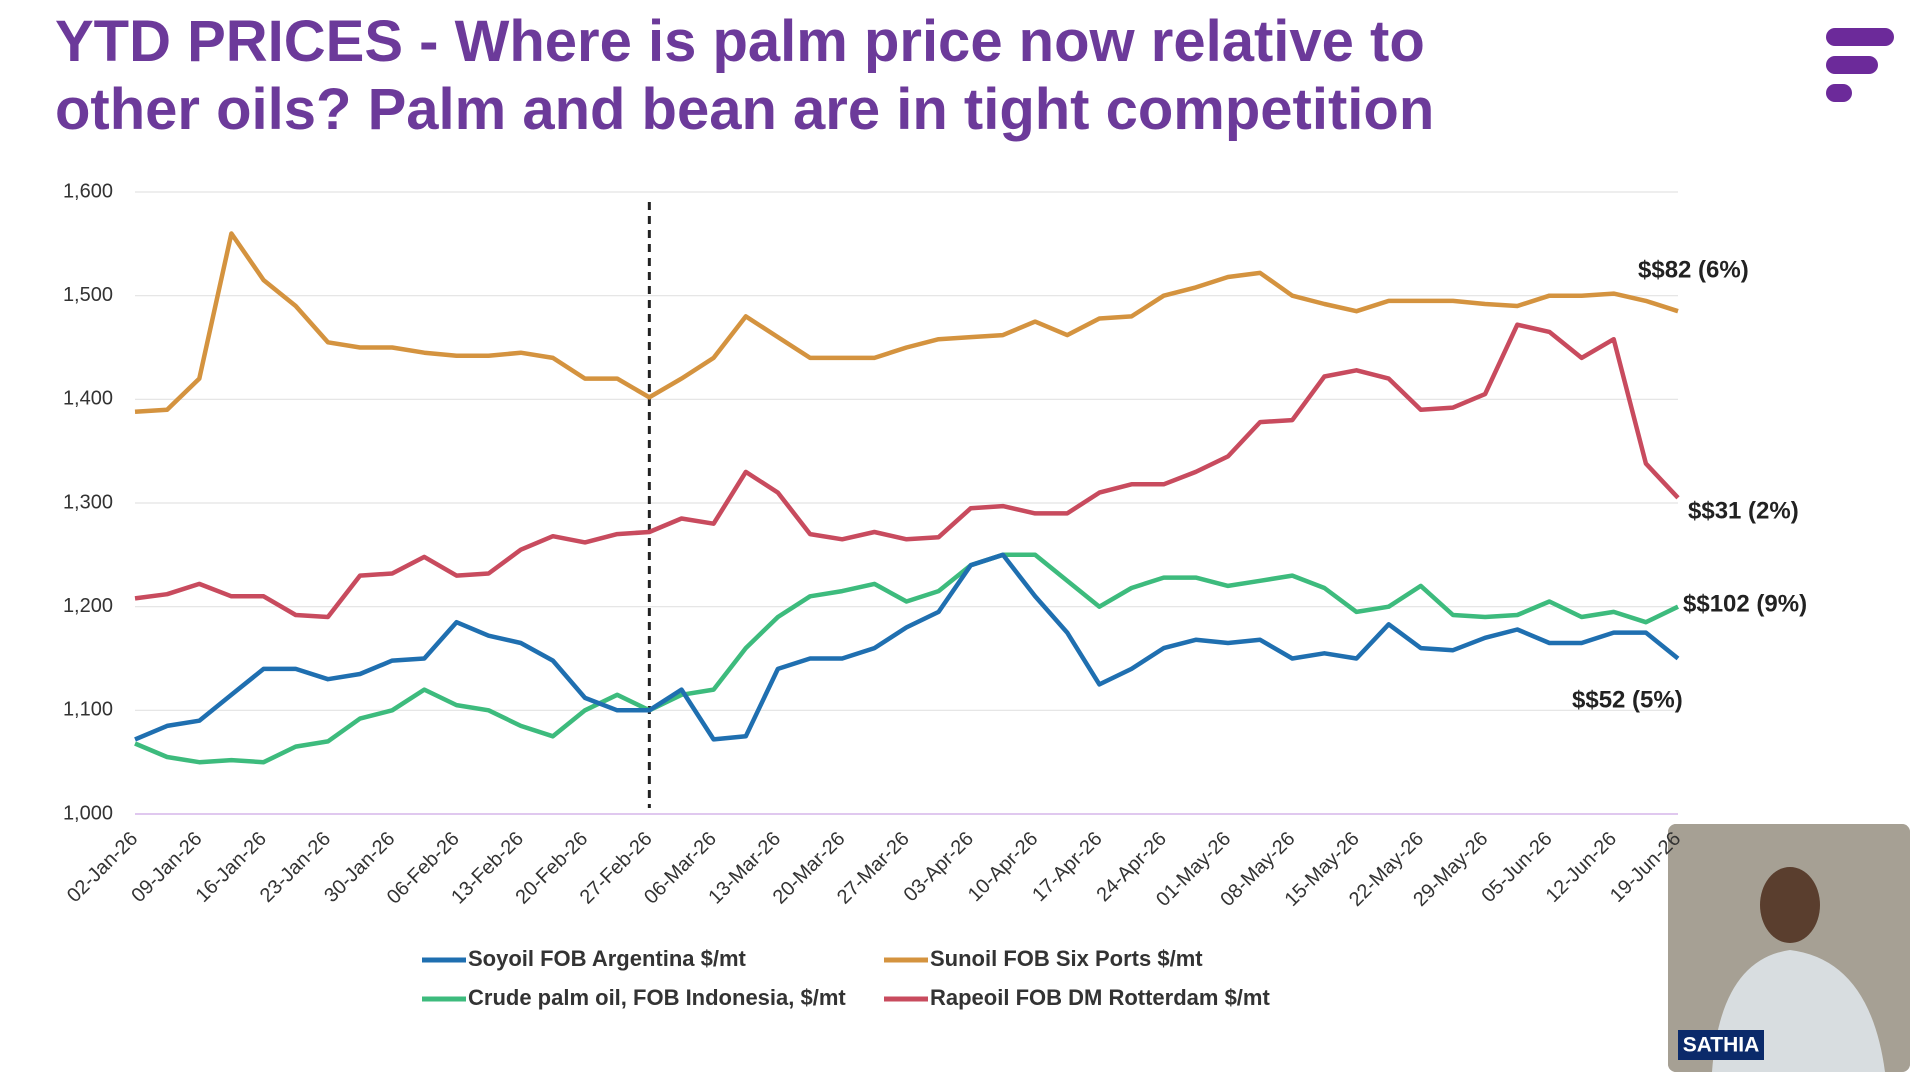 This screenshot has width=1920, height=1080. I want to click on x-tick-label: 10-Apr-26, so click(1003, 867).